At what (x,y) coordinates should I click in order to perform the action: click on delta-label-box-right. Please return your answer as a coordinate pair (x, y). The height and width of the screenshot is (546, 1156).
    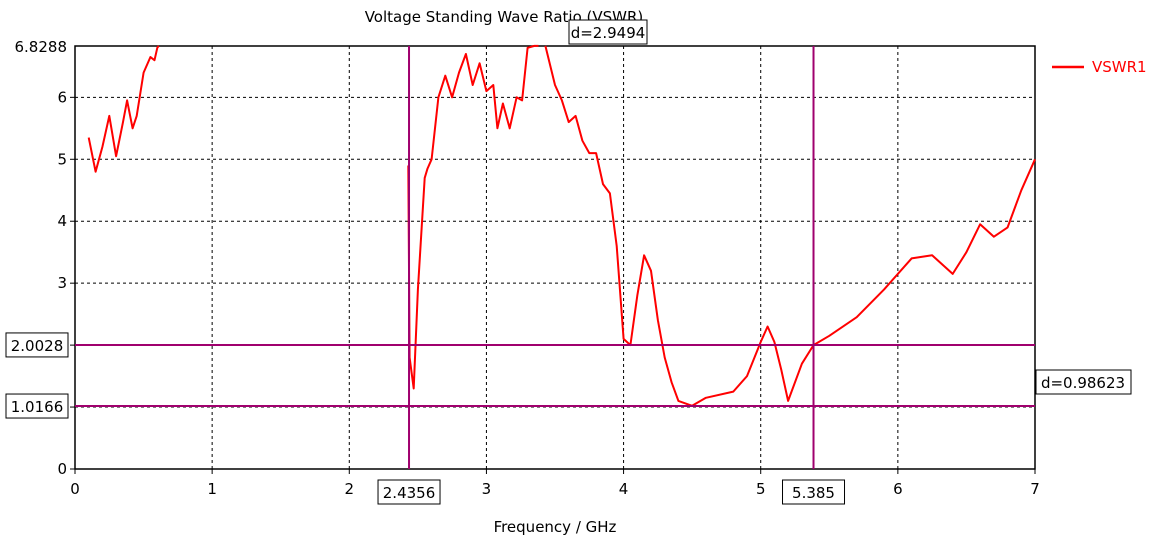
    Looking at the image, I should click on (1083, 382).